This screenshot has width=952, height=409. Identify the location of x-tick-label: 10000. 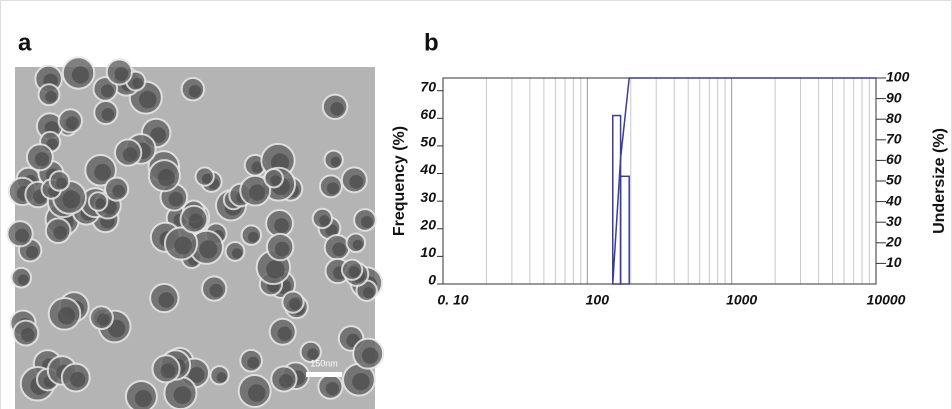
(886, 300).